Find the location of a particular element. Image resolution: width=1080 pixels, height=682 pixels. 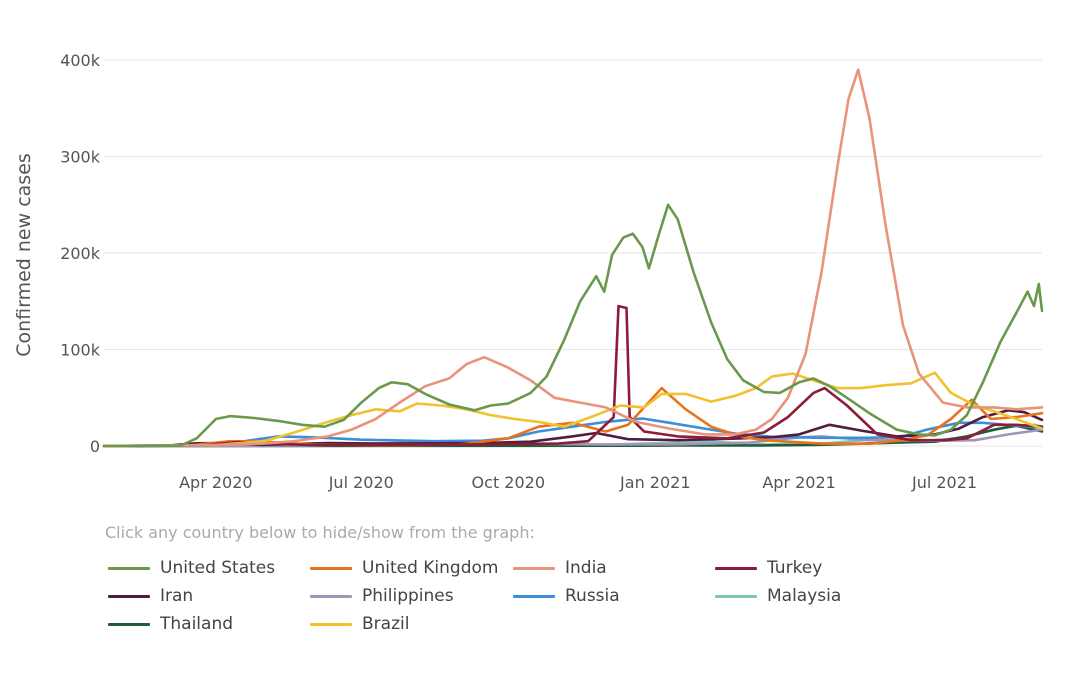

legend-label: United Kingdom is located at coordinates (430, 568).